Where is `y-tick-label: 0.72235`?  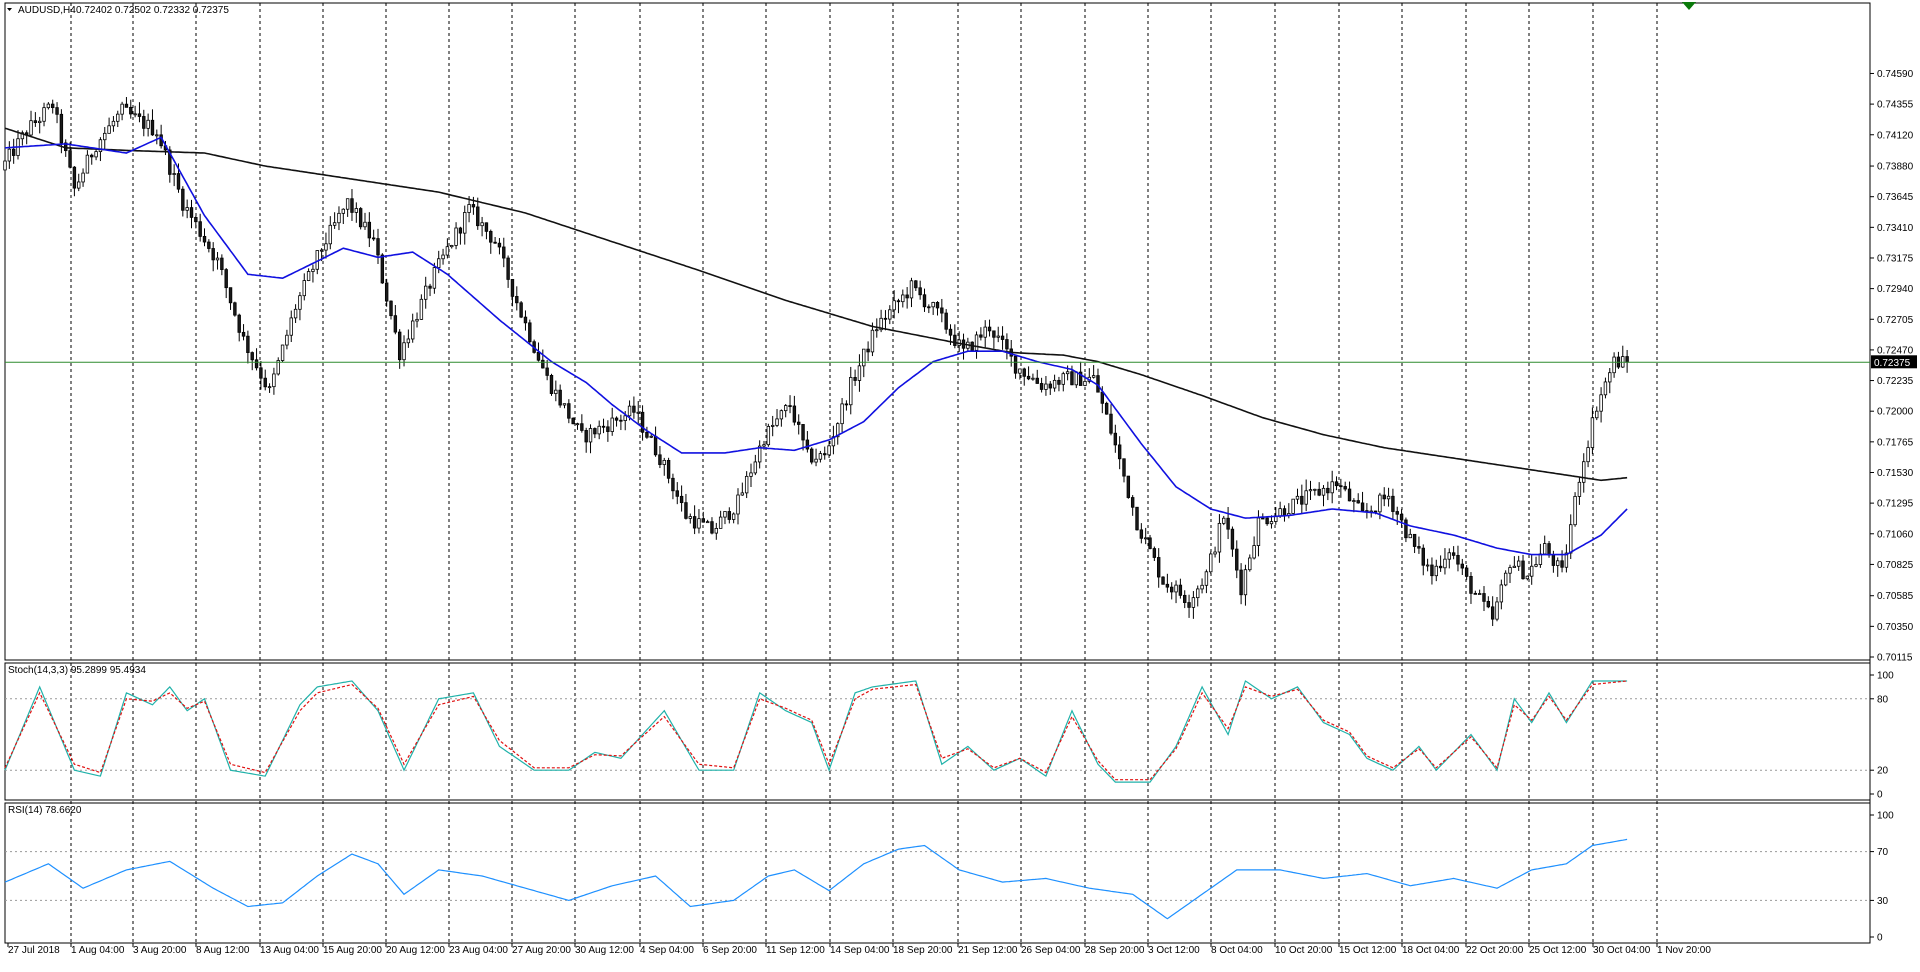 y-tick-label: 0.72235 is located at coordinates (1895, 381).